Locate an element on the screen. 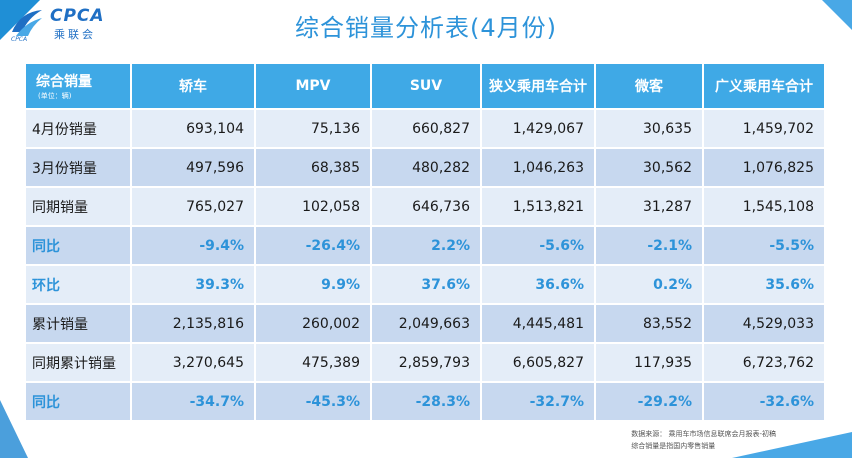 The height and width of the screenshot is (458, 852). table-cell: 1,545,108 is located at coordinates (764, 206).